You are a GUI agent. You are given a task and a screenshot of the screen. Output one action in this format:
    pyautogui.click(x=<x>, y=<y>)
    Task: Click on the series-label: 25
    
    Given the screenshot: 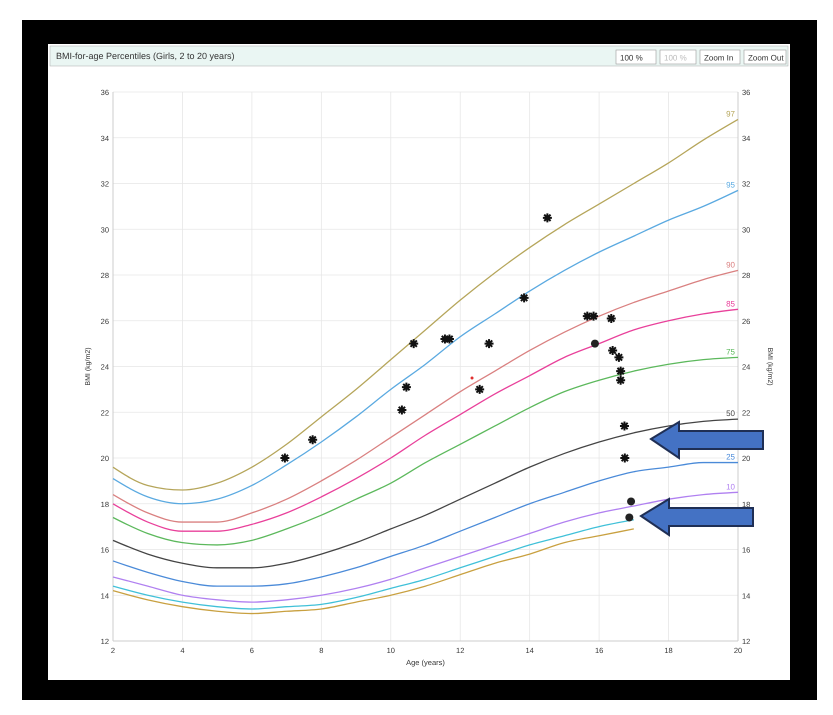 What is the action you would take?
    pyautogui.click(x=731, y=457)
    